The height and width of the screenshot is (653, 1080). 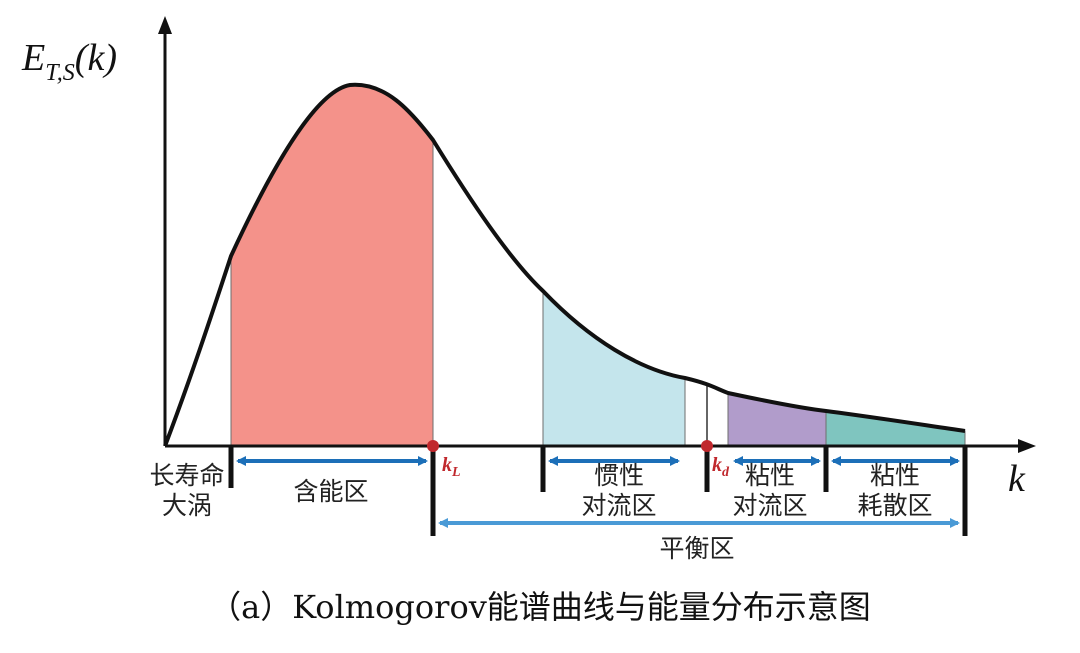 I want to click on kL-marker-dot, so click(x=433, y=446).